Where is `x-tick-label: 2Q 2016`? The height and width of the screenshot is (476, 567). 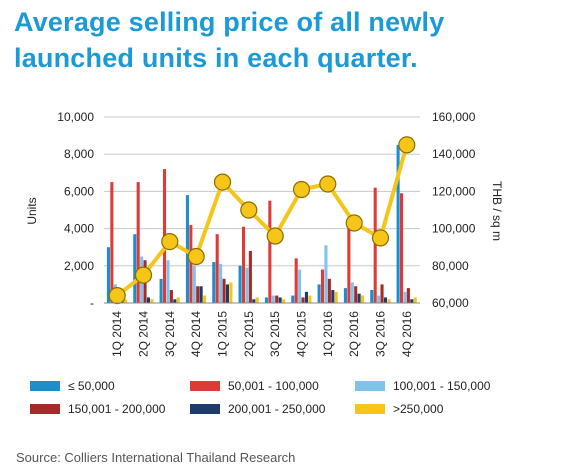 x-tick-label: 2Q 2016 is located at coordinates (354, 334).